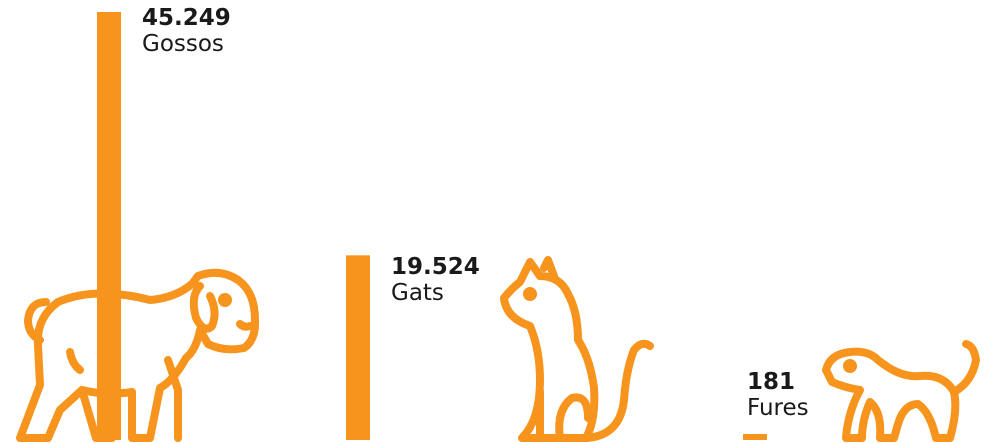 This screenshot has height=443, width=984. I want to click on bar-label-gossos: 45.249 Gossos, so click(186, 31).